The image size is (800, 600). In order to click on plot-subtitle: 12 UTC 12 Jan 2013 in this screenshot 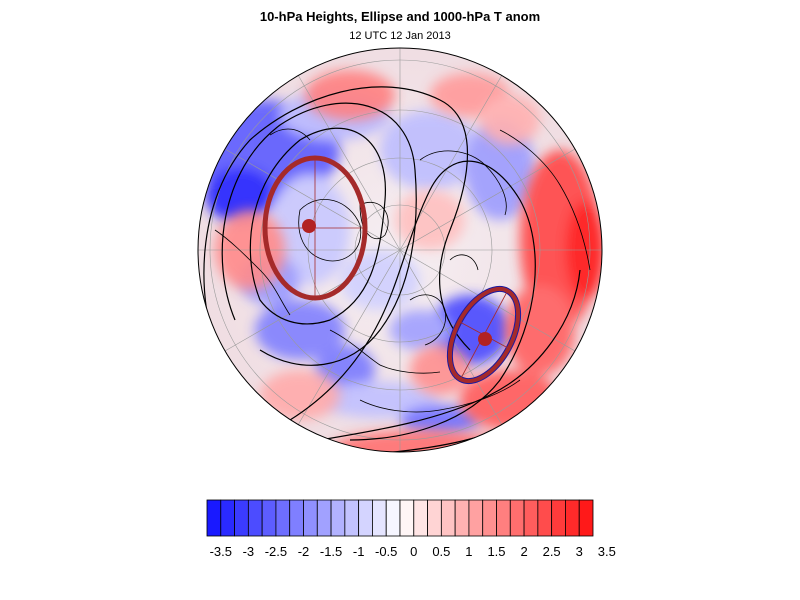, I will do `click(400, 36)`.